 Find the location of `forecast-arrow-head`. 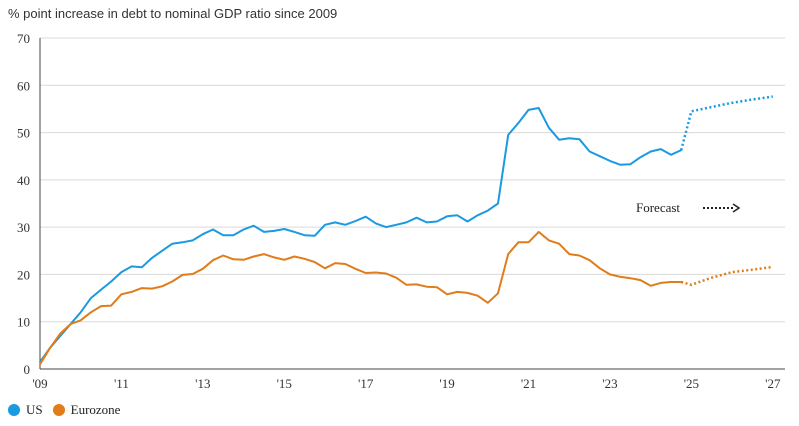

forecast-arrow-head is located at coordinates (736, 208).